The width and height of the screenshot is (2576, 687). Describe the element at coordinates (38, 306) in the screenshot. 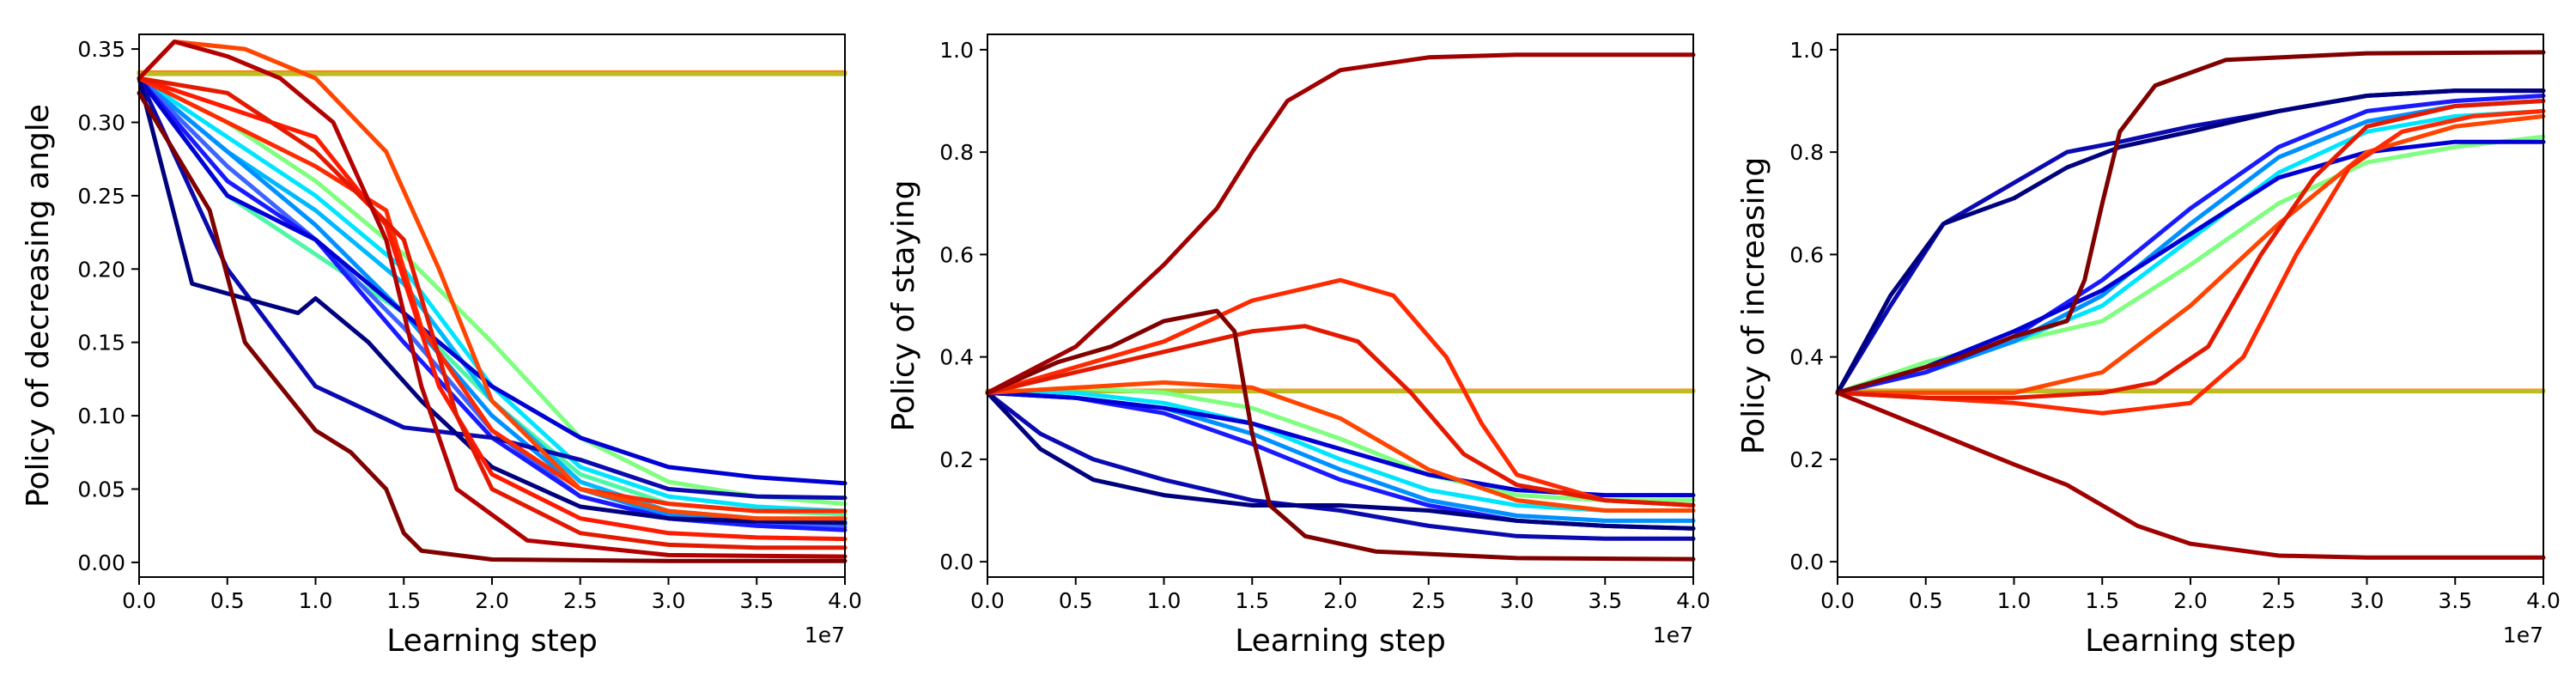

I see `y-axis-label: Policy of decreasing angle` at that location.